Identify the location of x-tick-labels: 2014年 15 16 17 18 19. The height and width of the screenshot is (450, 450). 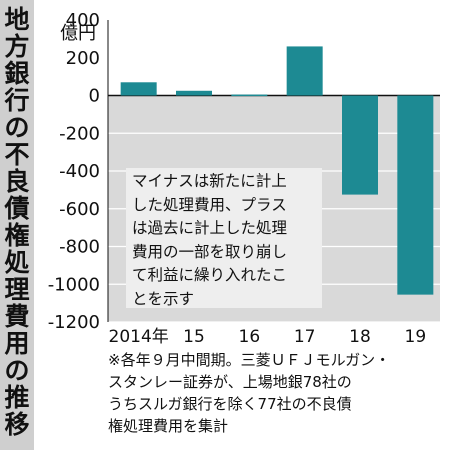
(268, 337).